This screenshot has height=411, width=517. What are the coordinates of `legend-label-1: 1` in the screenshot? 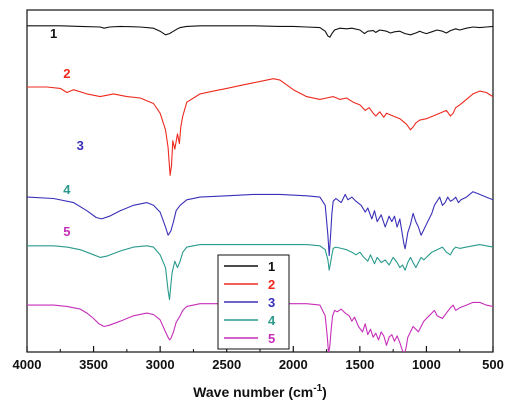 It's located at (271, 266).